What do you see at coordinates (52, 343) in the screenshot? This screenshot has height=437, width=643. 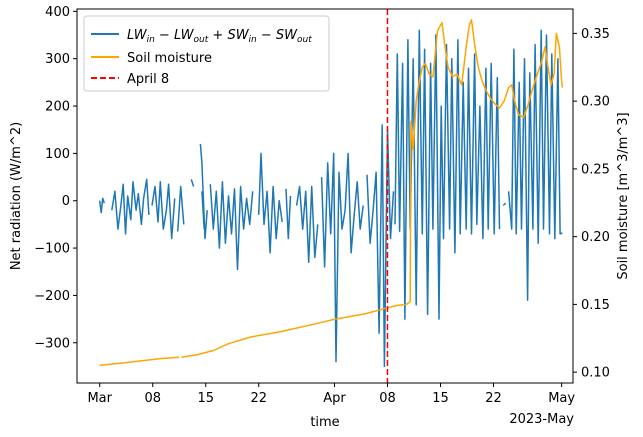 I see `left-y-tick-label: −300` at bounding box center [52, 343].